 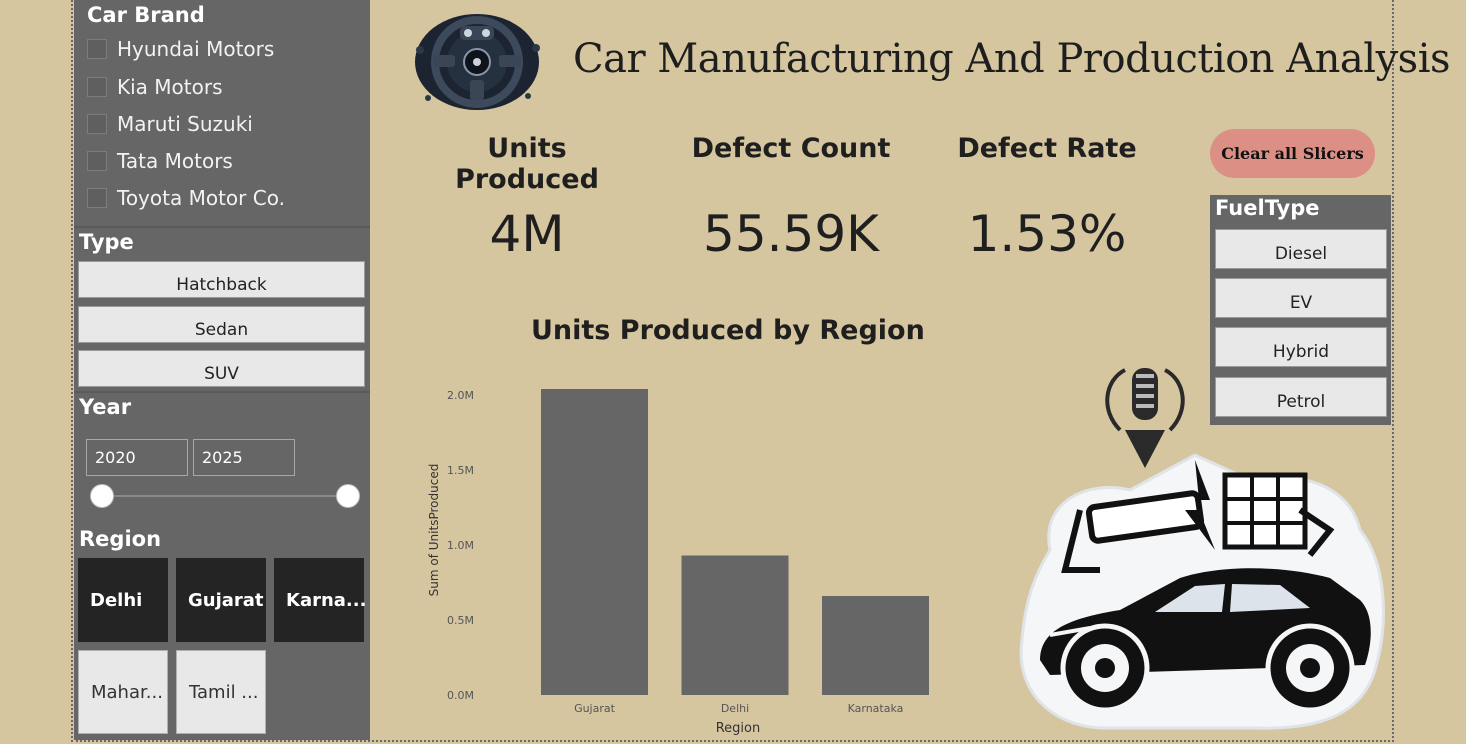 I want to click on brand-label: Kia Motors, so click(x=170, y=87).